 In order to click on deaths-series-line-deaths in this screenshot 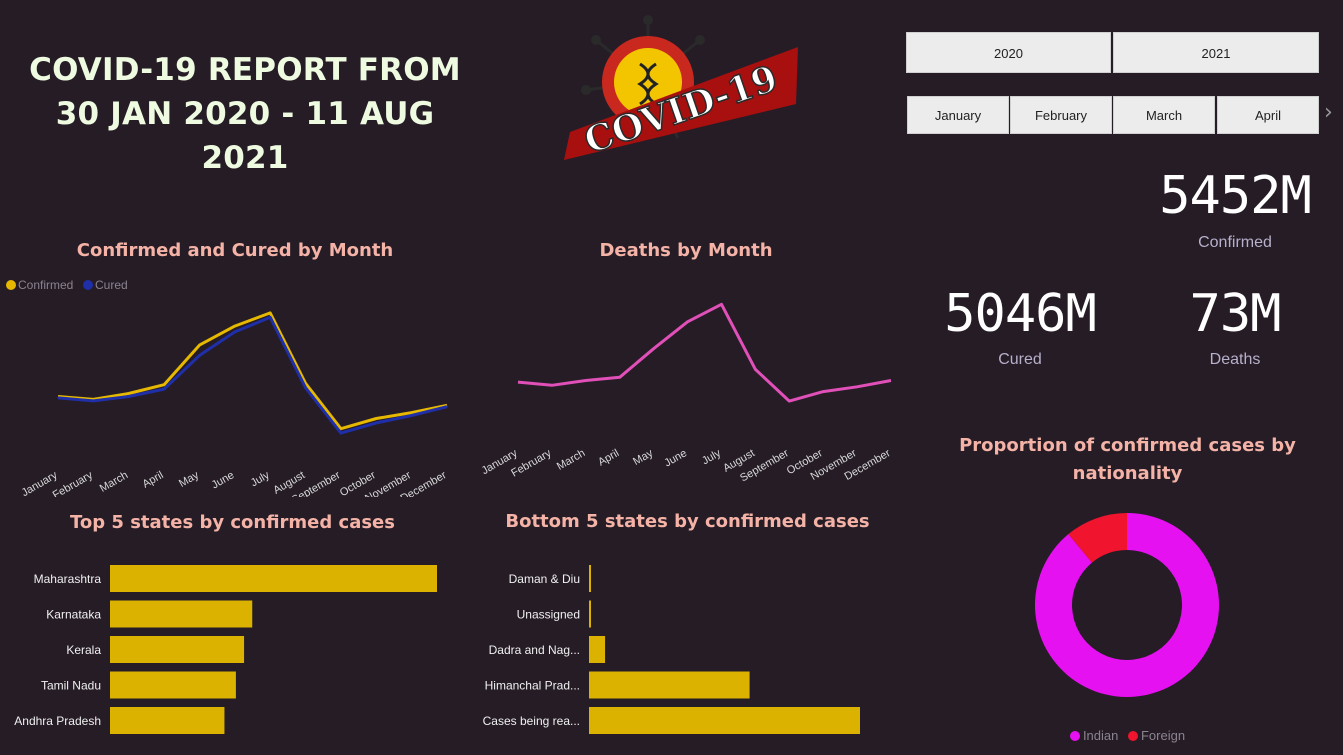, I will do `click(704, 352)`.